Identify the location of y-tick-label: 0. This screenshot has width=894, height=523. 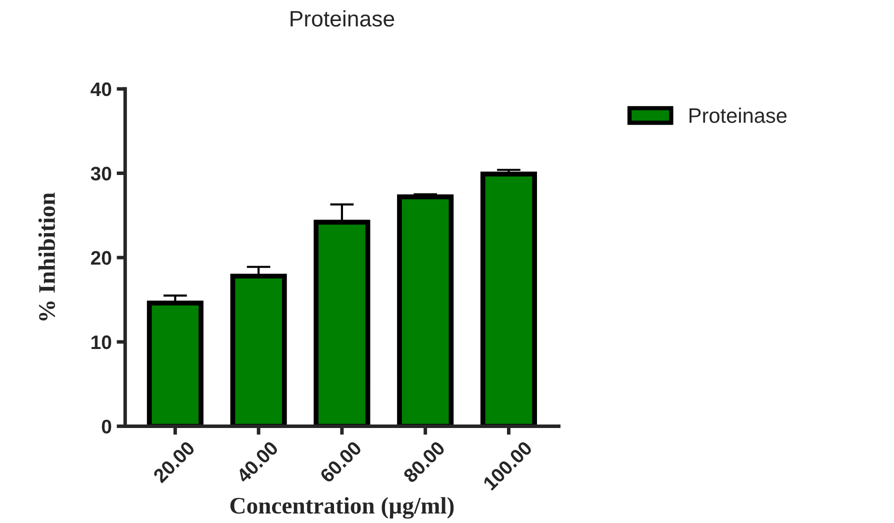
(107, 427).